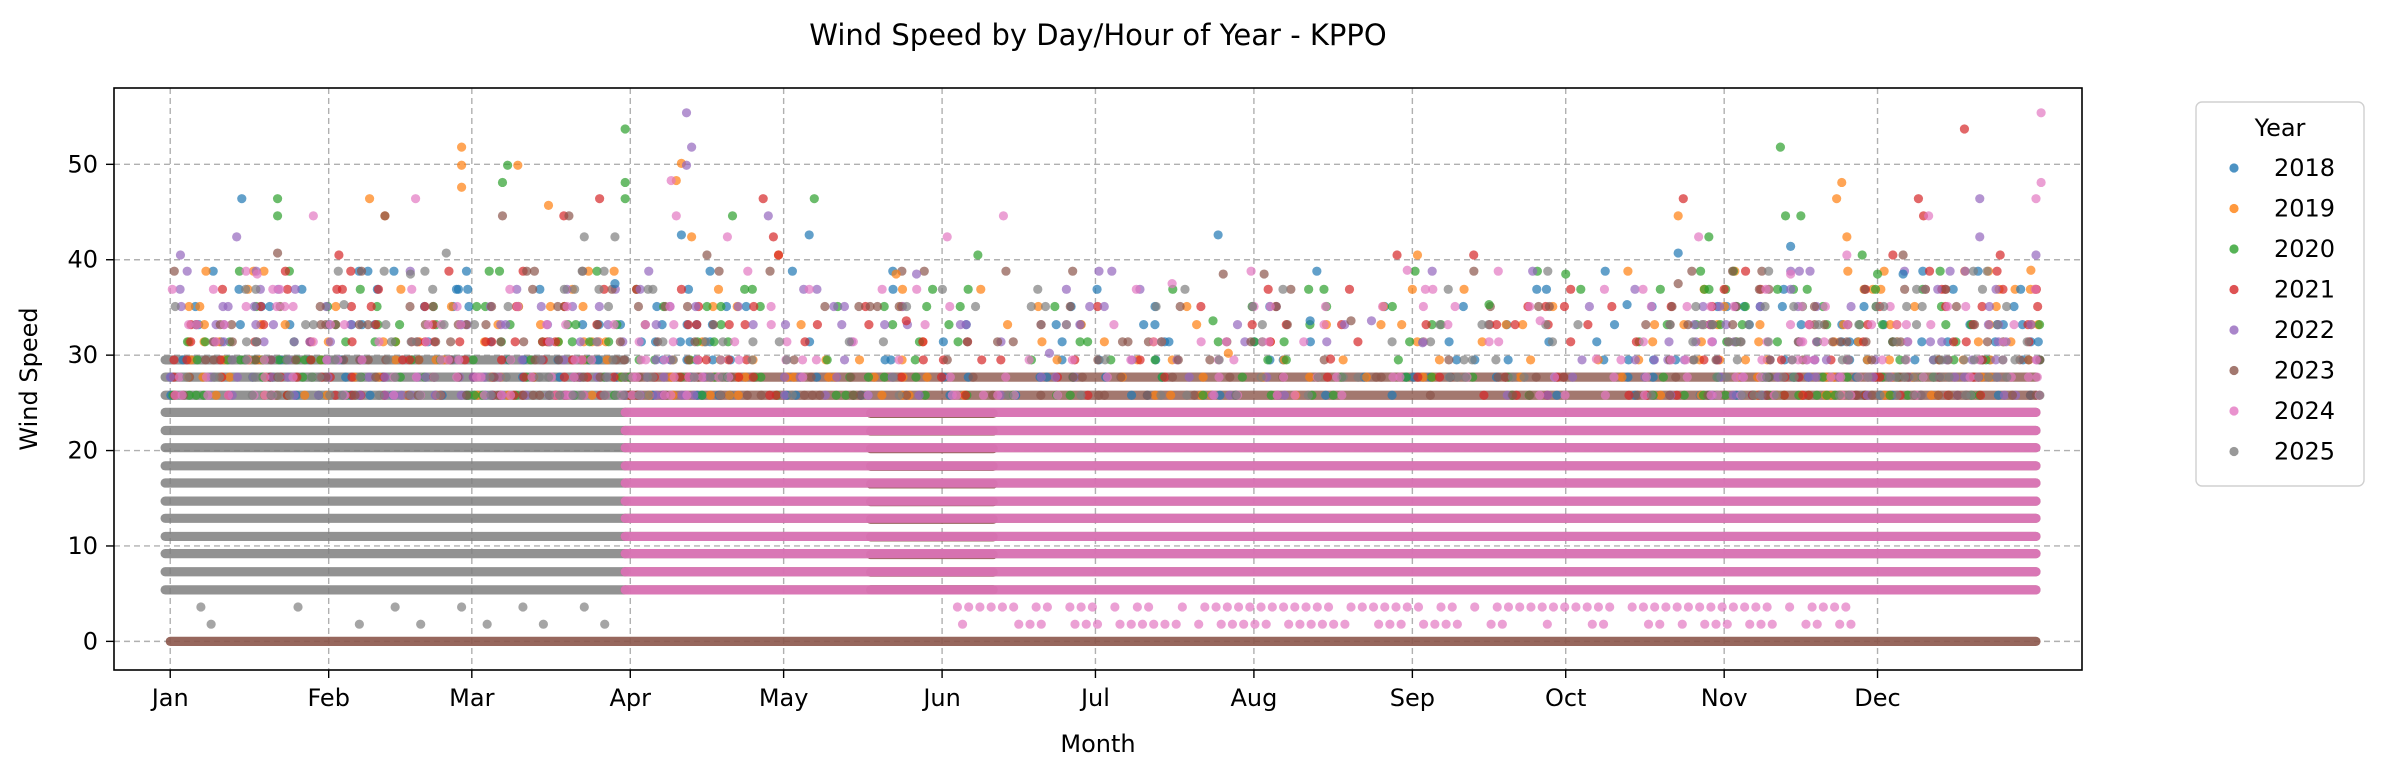  Describe the element at coordinates (784, 698) in the screenshot. I see `x-tick-label: May` at that location.